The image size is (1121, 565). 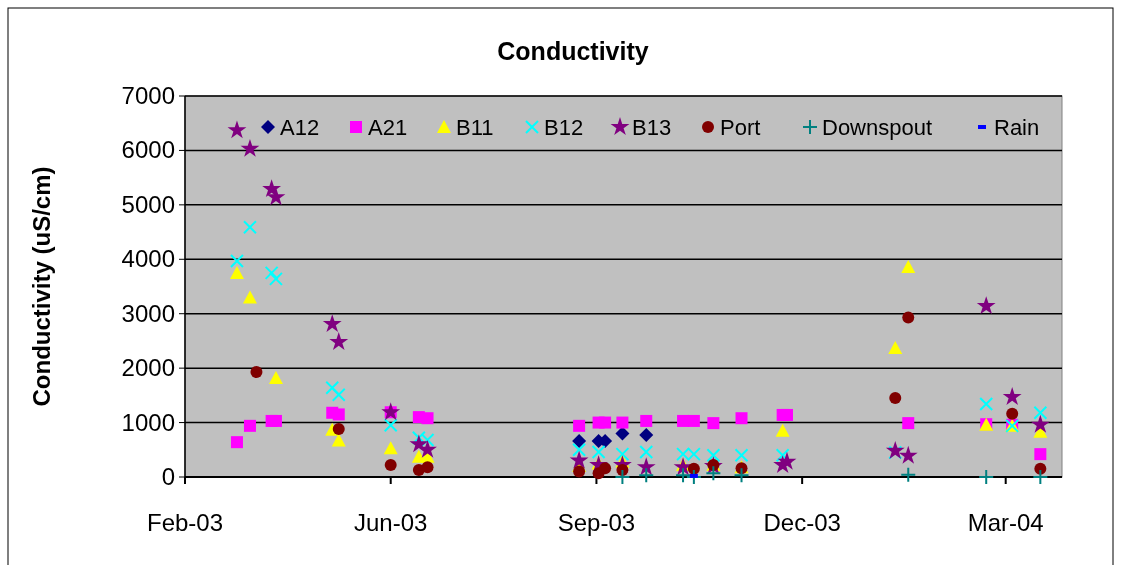 What do you see at coordinates (41, 286) in the screenshot?
I see `y-axis-title: Conductivity (uS/cm)` at bounding box center [41, 286].